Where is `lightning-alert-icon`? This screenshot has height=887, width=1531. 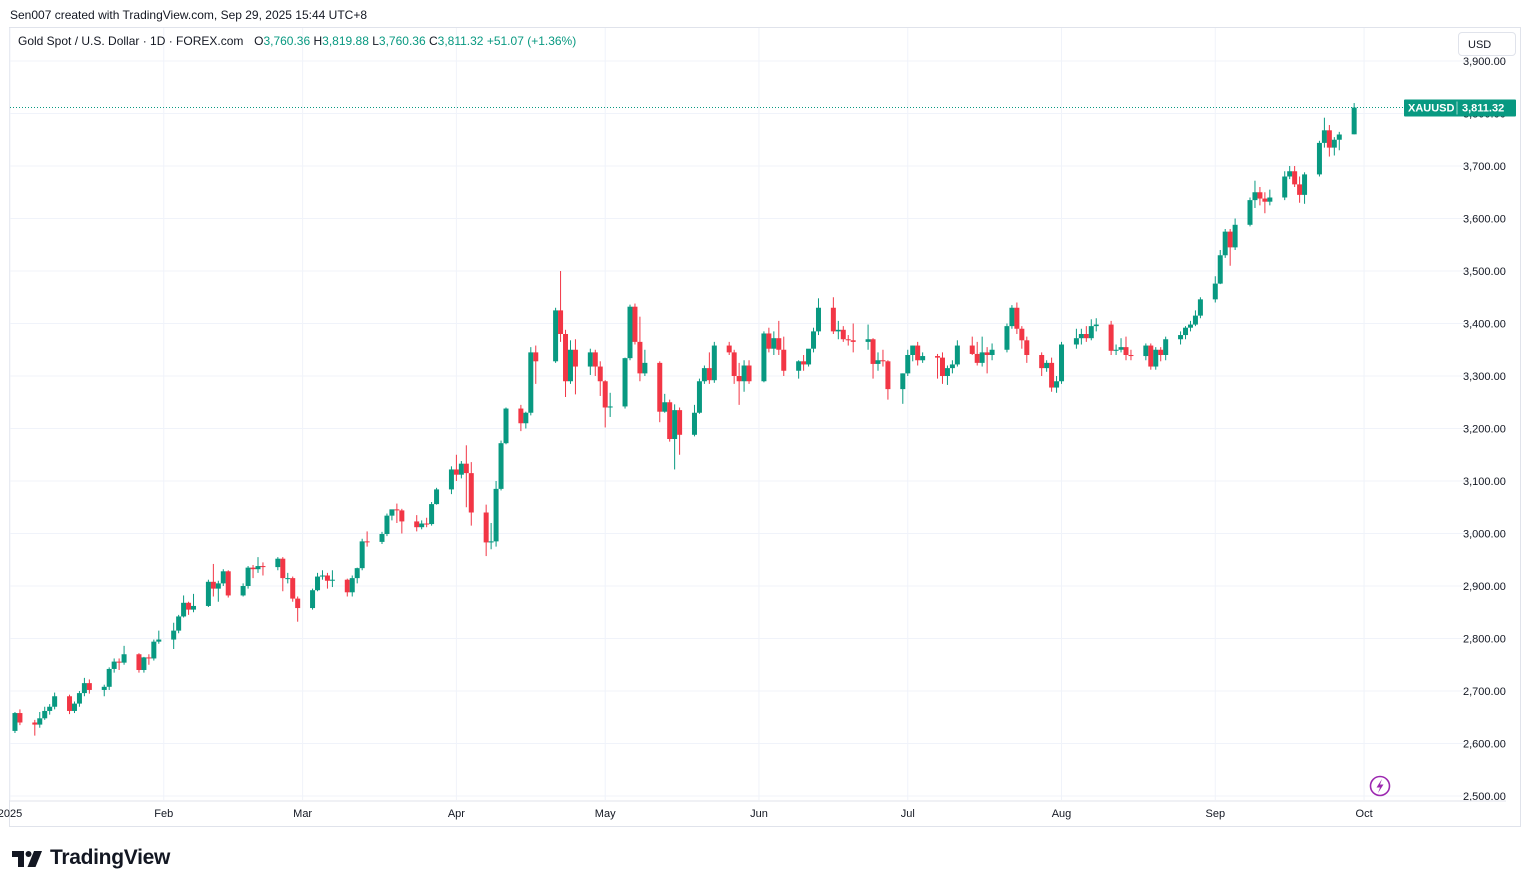
lightning-alert-icon is located at coordinates (1380, 786).